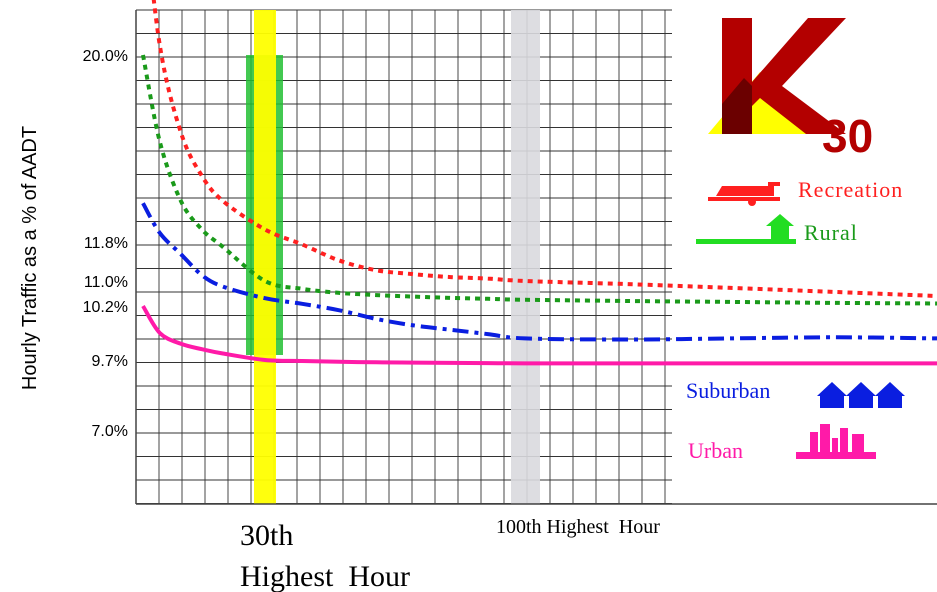 This screenshot has height=592, width=937. Describe the element at coordinates (106, 282) in the screenshot. I see `y-tick-label: 11.0%` at that location.